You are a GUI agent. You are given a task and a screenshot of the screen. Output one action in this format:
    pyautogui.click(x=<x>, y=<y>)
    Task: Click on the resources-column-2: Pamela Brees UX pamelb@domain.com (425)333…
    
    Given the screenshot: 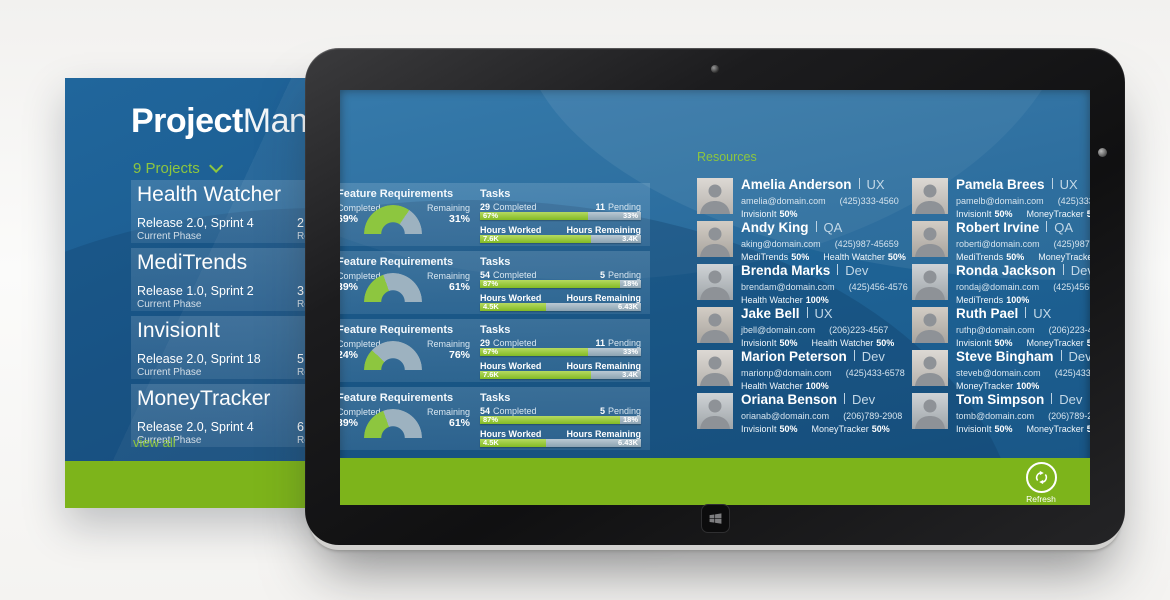 What is the action you would take?
    pyautogui.click(x=1001, y=306)
    